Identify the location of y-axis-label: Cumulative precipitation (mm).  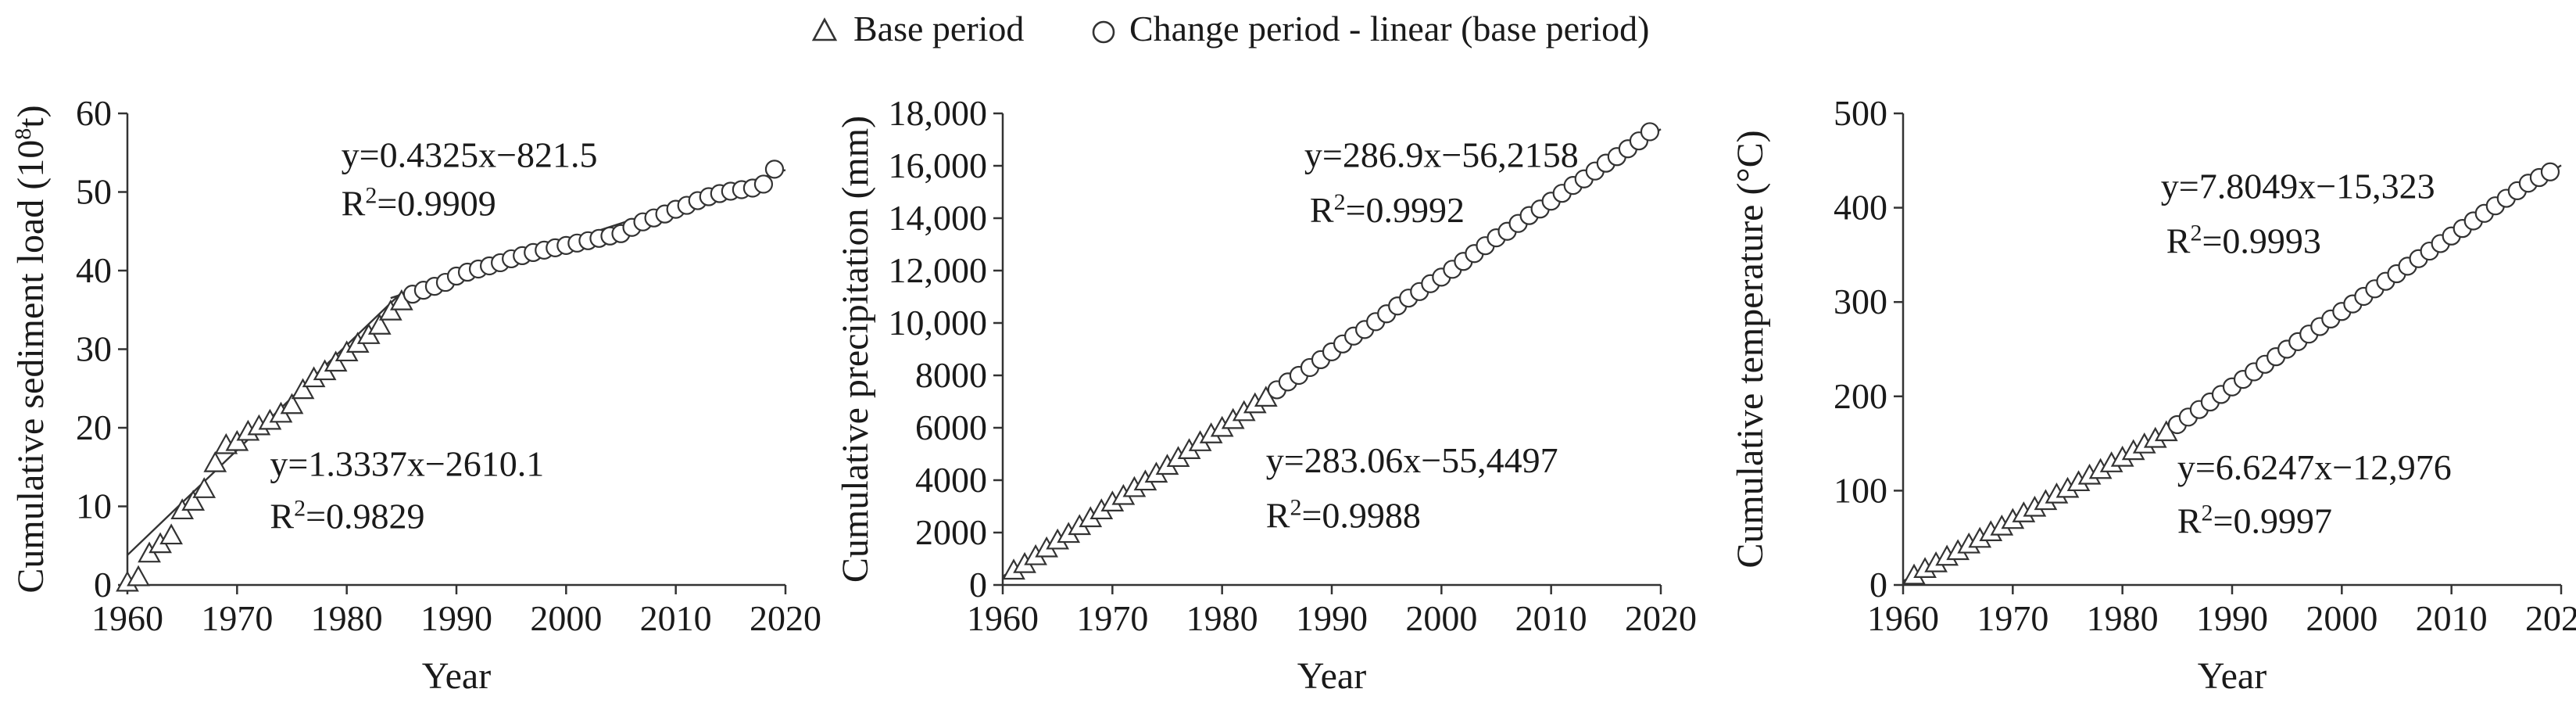
(855, 349).